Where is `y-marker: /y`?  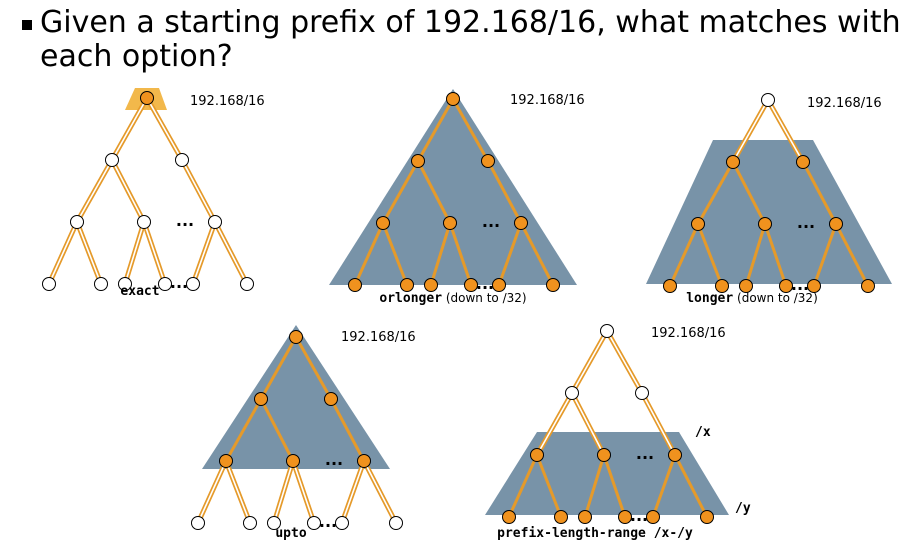
y-marker: /y is located at coordinates (743, 508).